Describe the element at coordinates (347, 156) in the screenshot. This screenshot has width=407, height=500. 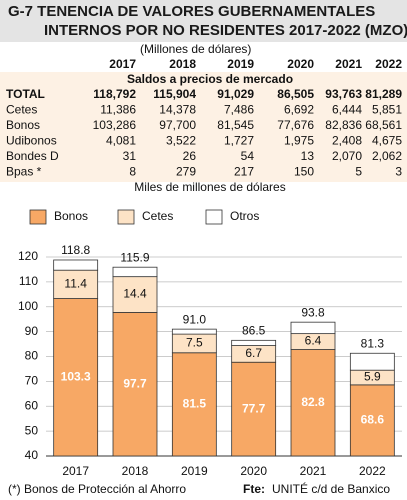
I see `table-cell: 2,070` at that location.